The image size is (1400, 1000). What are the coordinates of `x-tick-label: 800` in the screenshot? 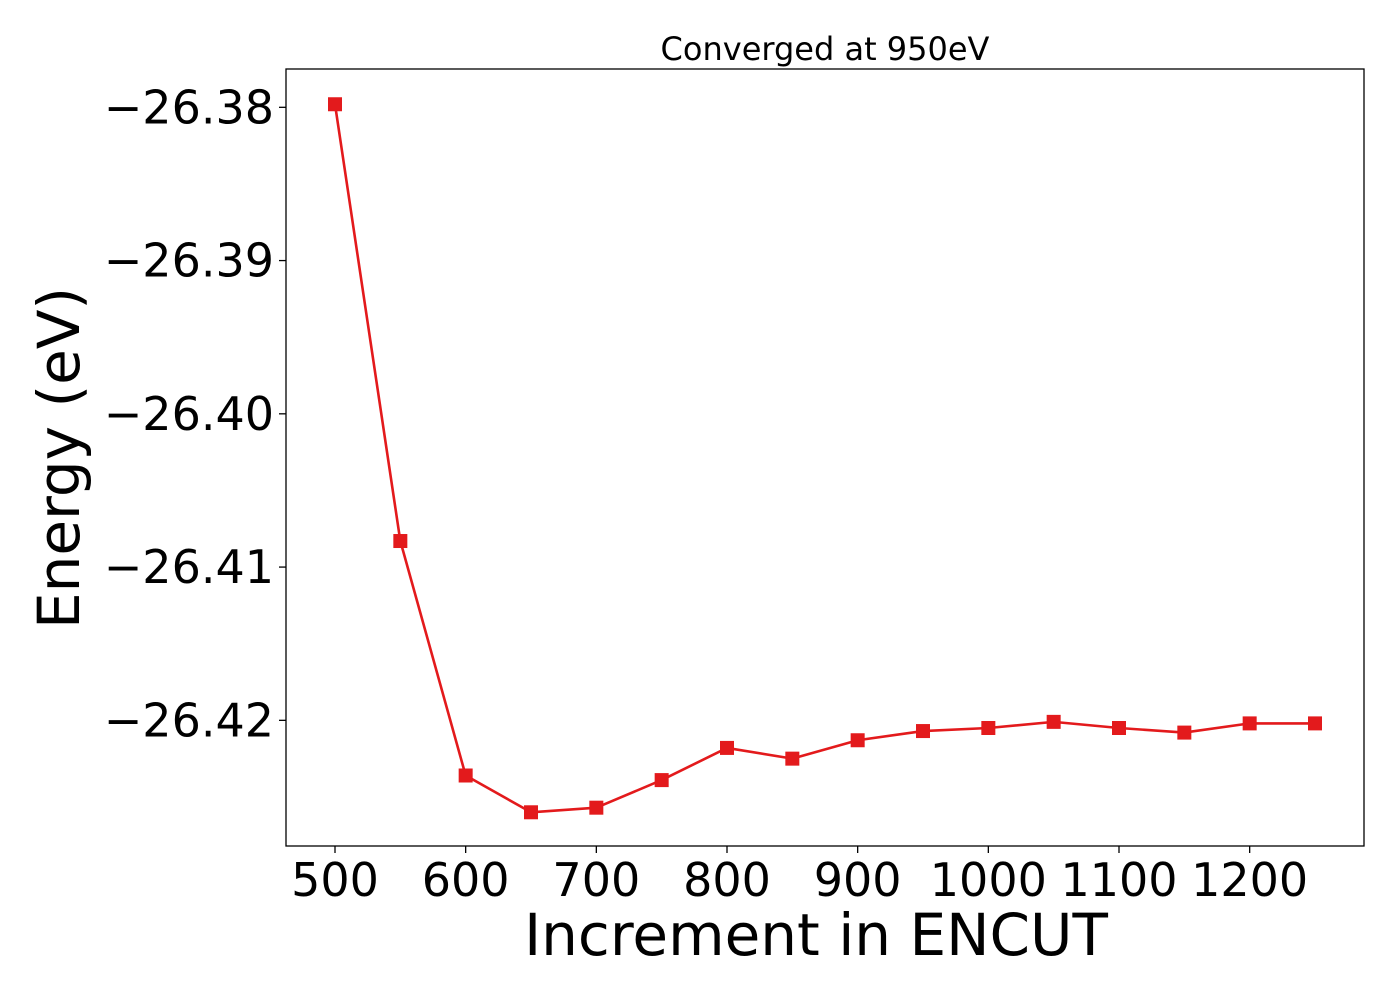 It's located at (727, 880).